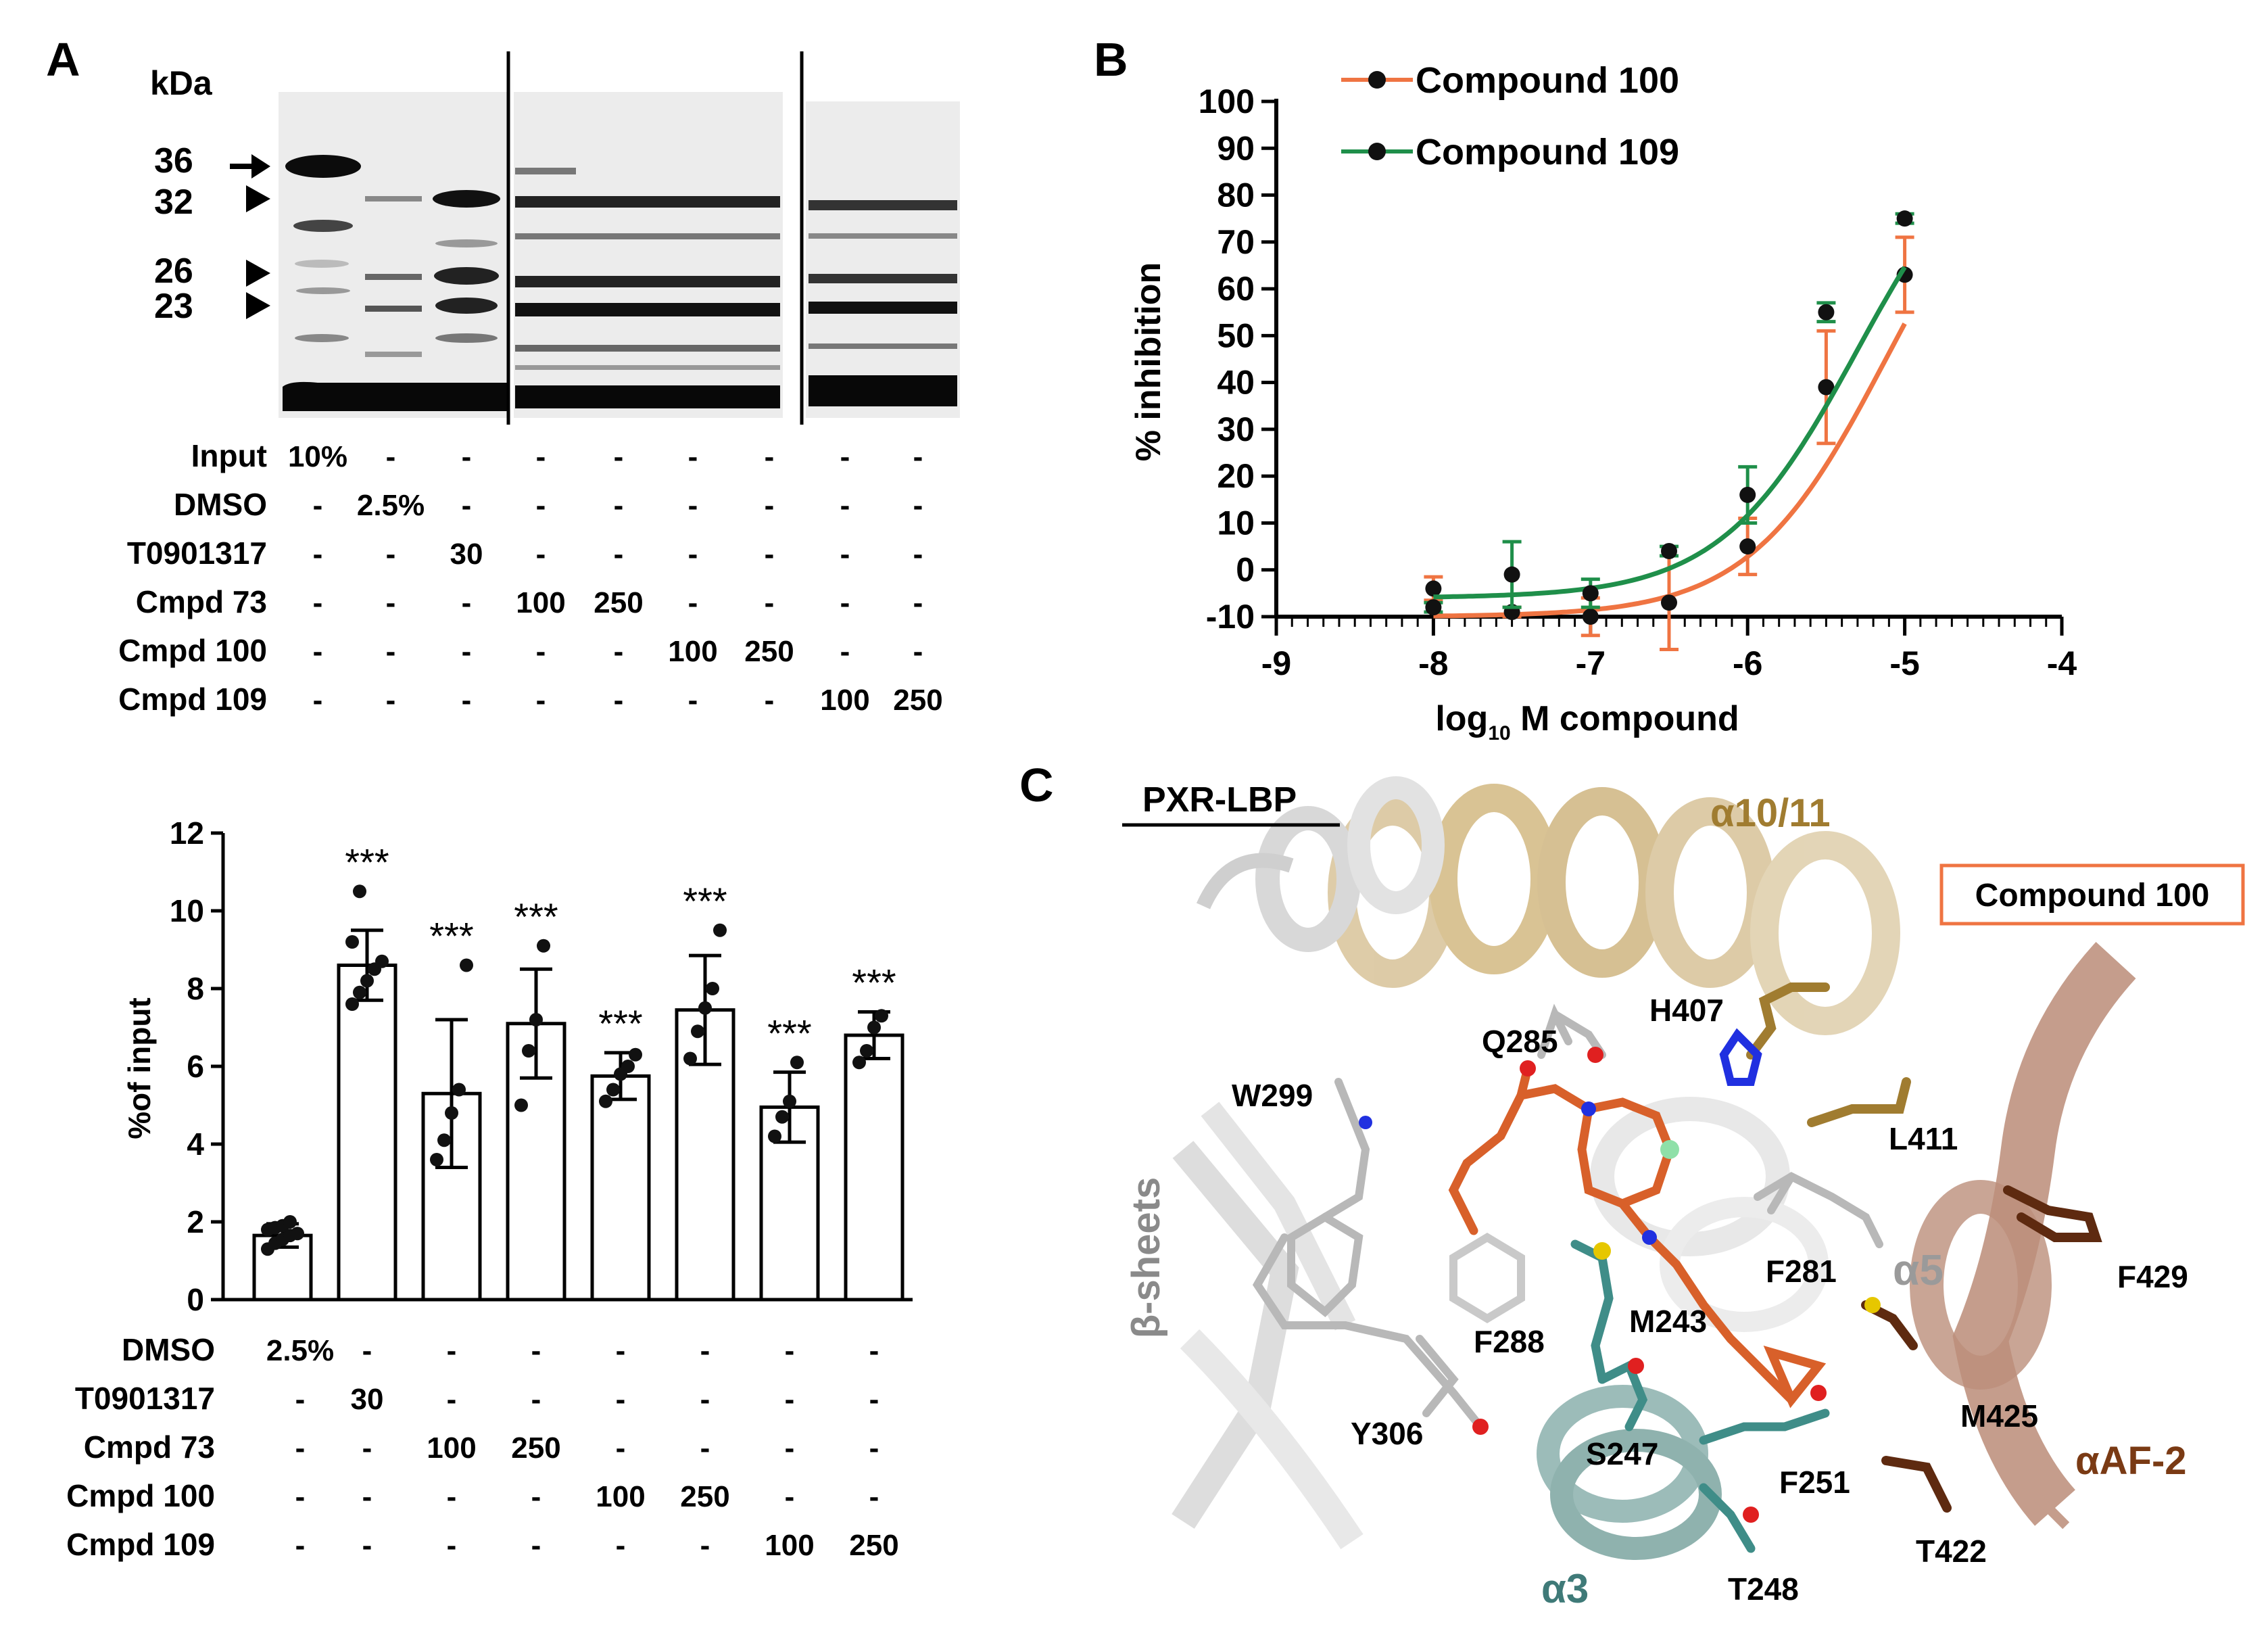  What do you see at coordinates (187, 833) in the screenshot?
I see `bar-y-tick-label: 12` at bounding box center [187, 833].